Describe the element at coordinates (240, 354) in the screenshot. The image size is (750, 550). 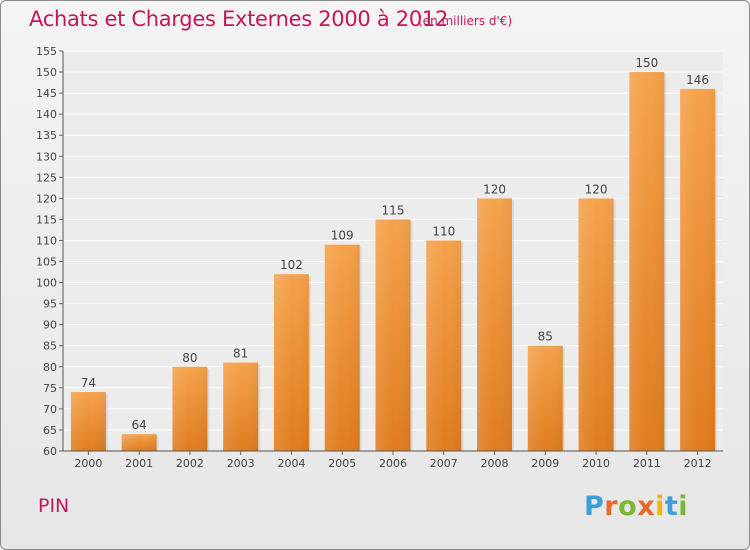
I see `data-label: 81` at that location.